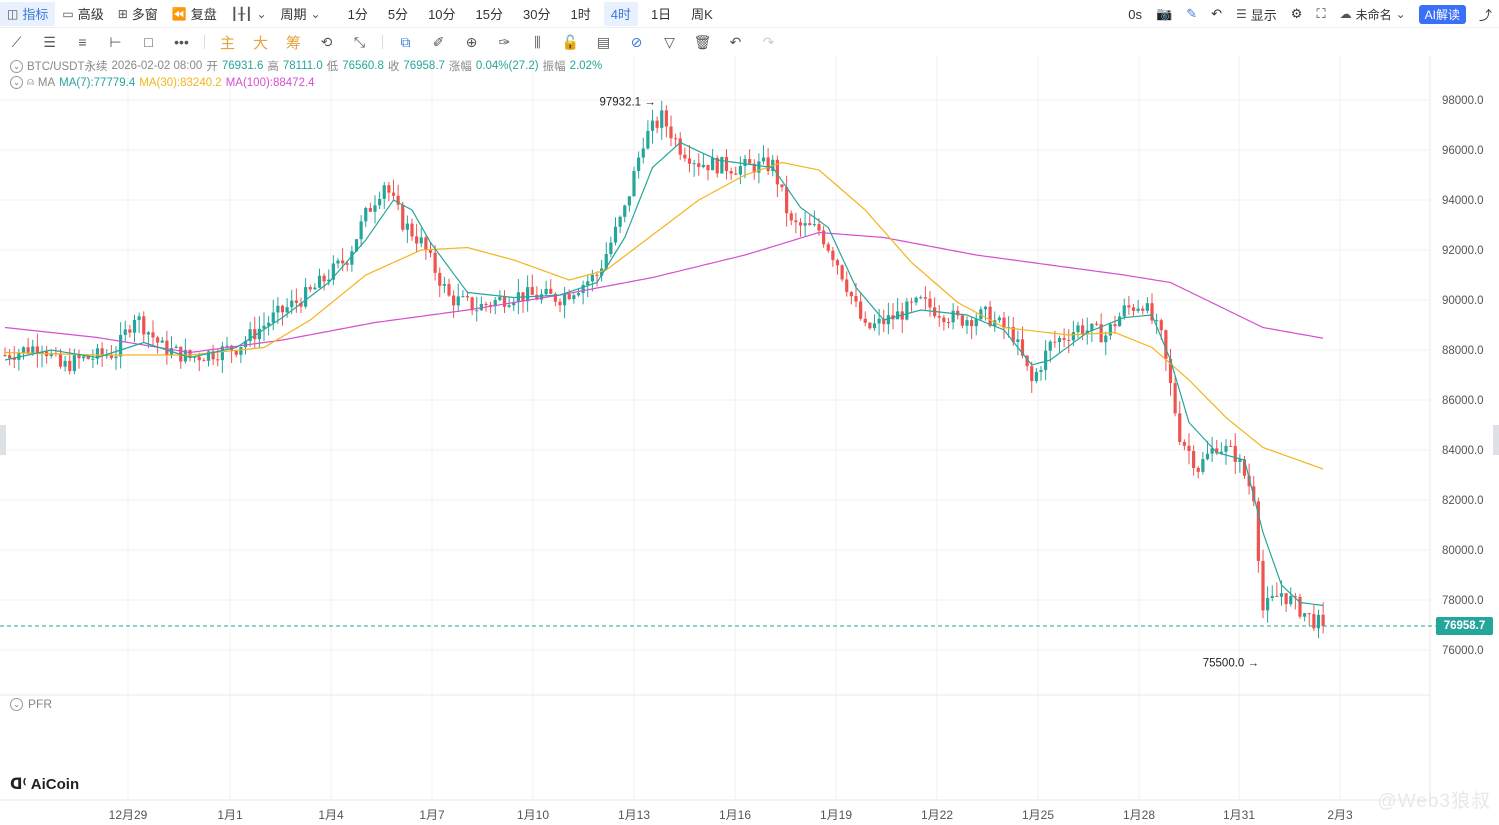 Image resolution: width=1499 pixels, height=825 pixels. Describe the element at coordinates (301, 14) in the screenshot. I see `period-dropdown: 周期 ⌄` at that location.